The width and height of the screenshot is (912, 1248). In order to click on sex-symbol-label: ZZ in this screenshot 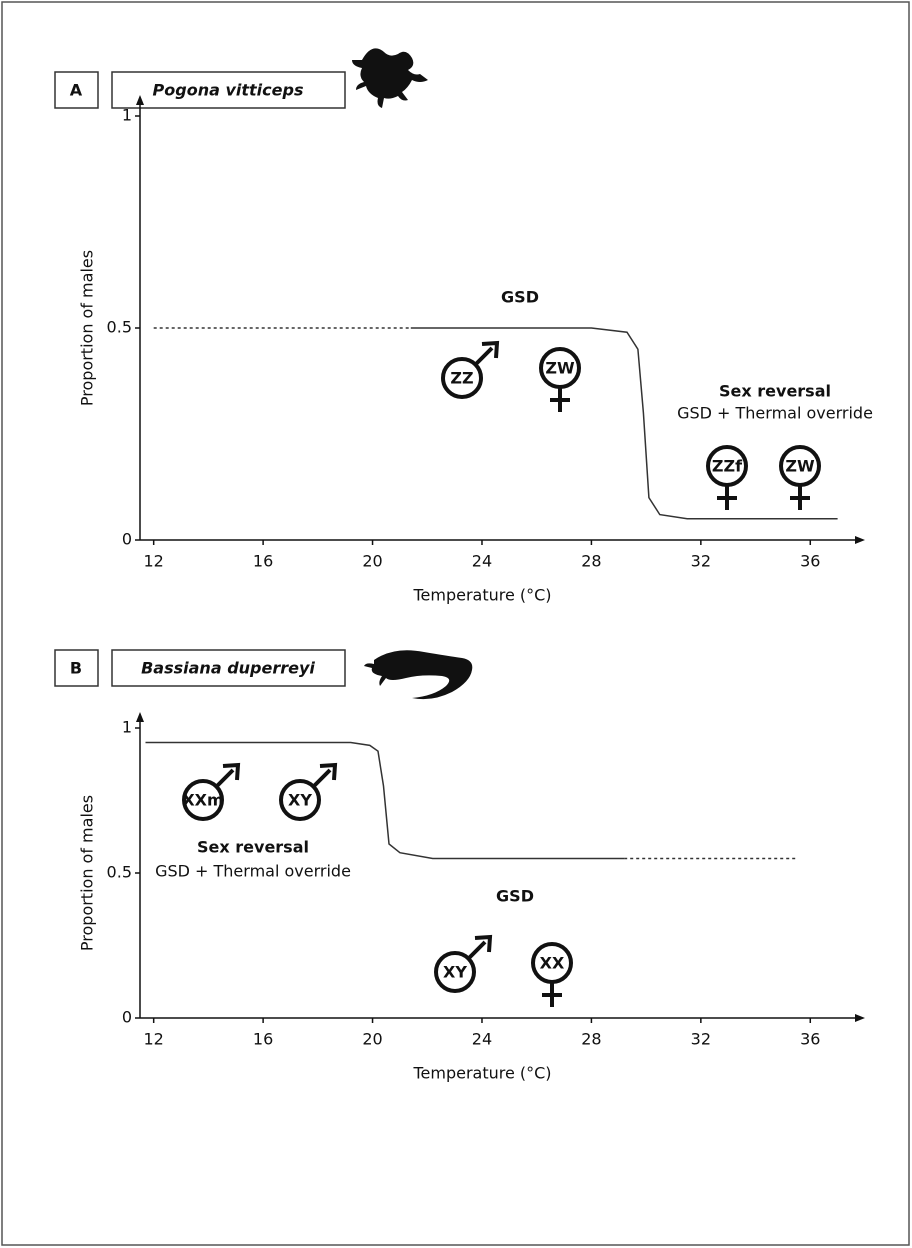, I will do `click(461, 378)`.